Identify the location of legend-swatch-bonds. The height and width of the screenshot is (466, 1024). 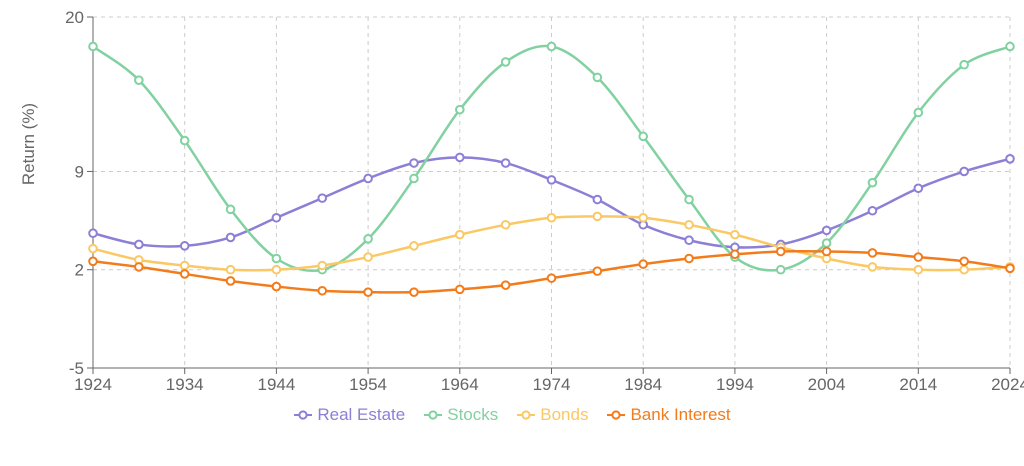
(526, 415).